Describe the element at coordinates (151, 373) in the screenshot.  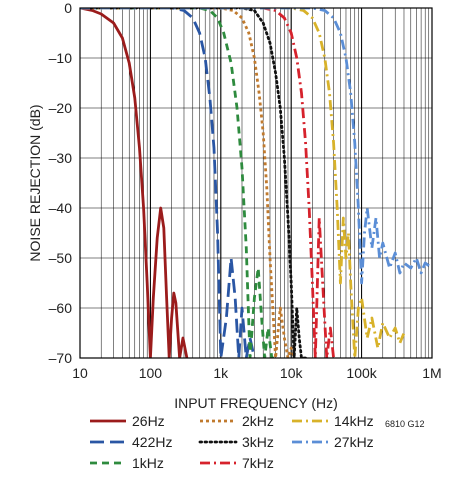
I see `x-tick-label: 100` at that location.